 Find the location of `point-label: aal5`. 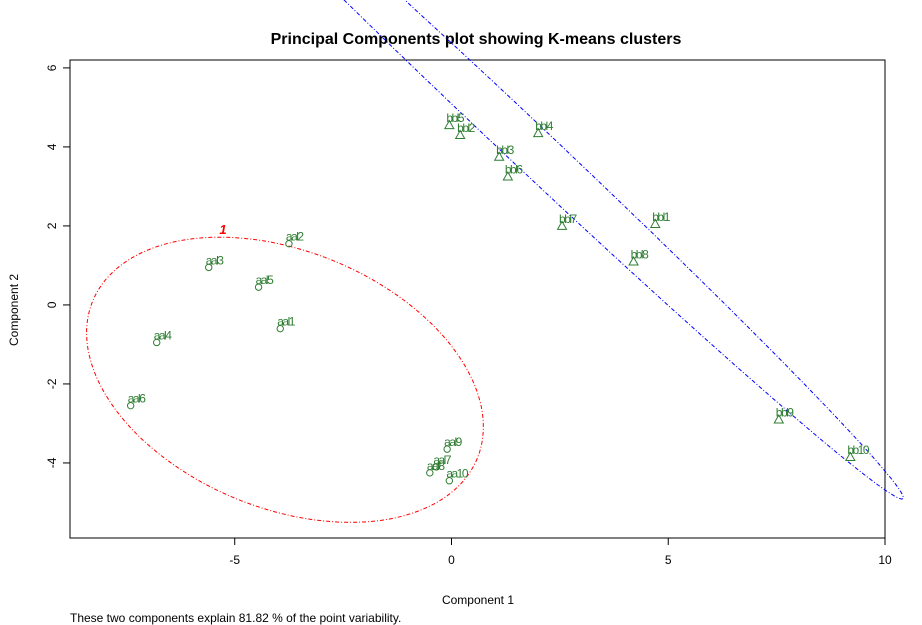

point-label: aal5 is located at coordinates (265, 280).